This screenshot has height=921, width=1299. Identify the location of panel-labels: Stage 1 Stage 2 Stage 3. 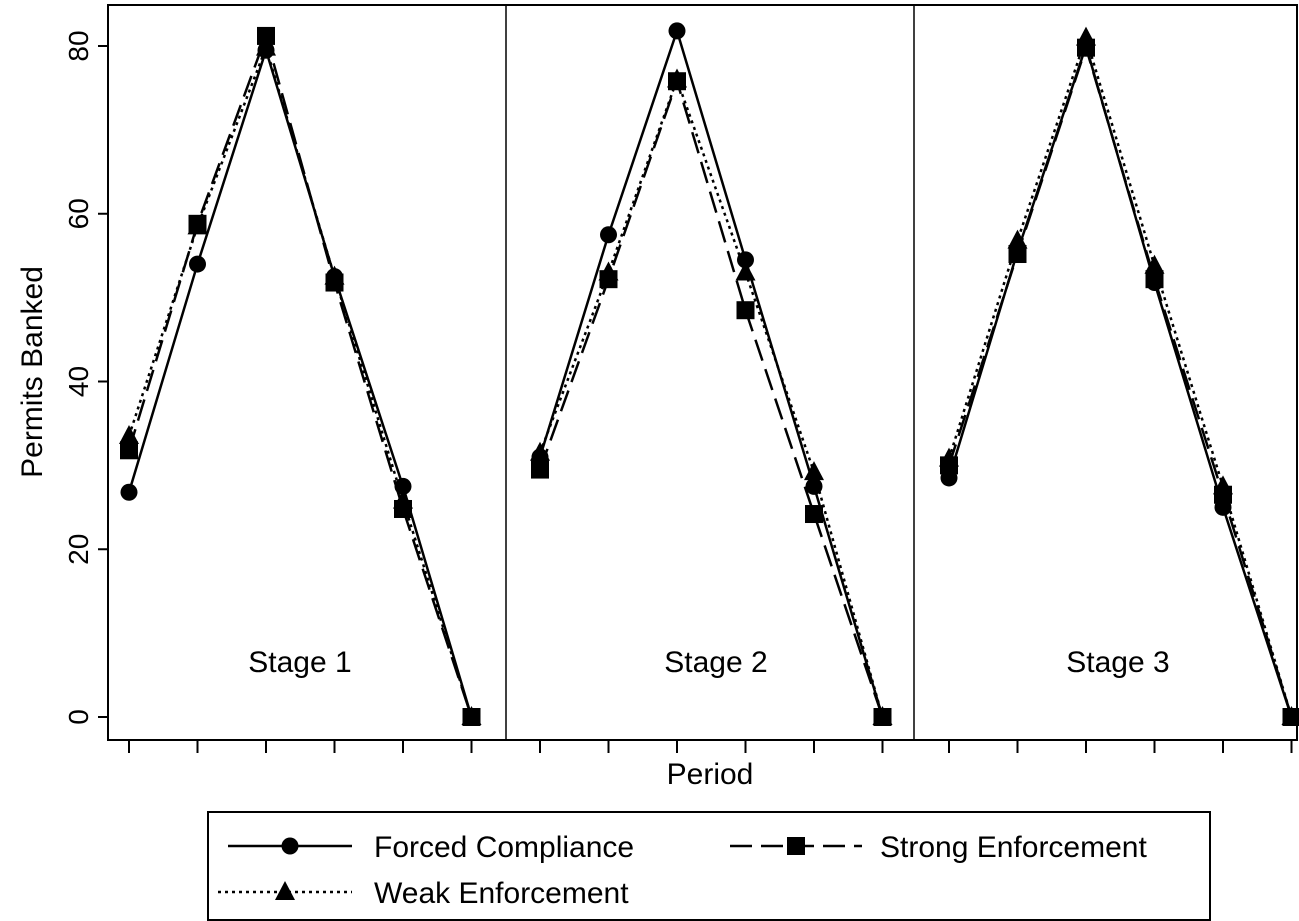
(708, 662).